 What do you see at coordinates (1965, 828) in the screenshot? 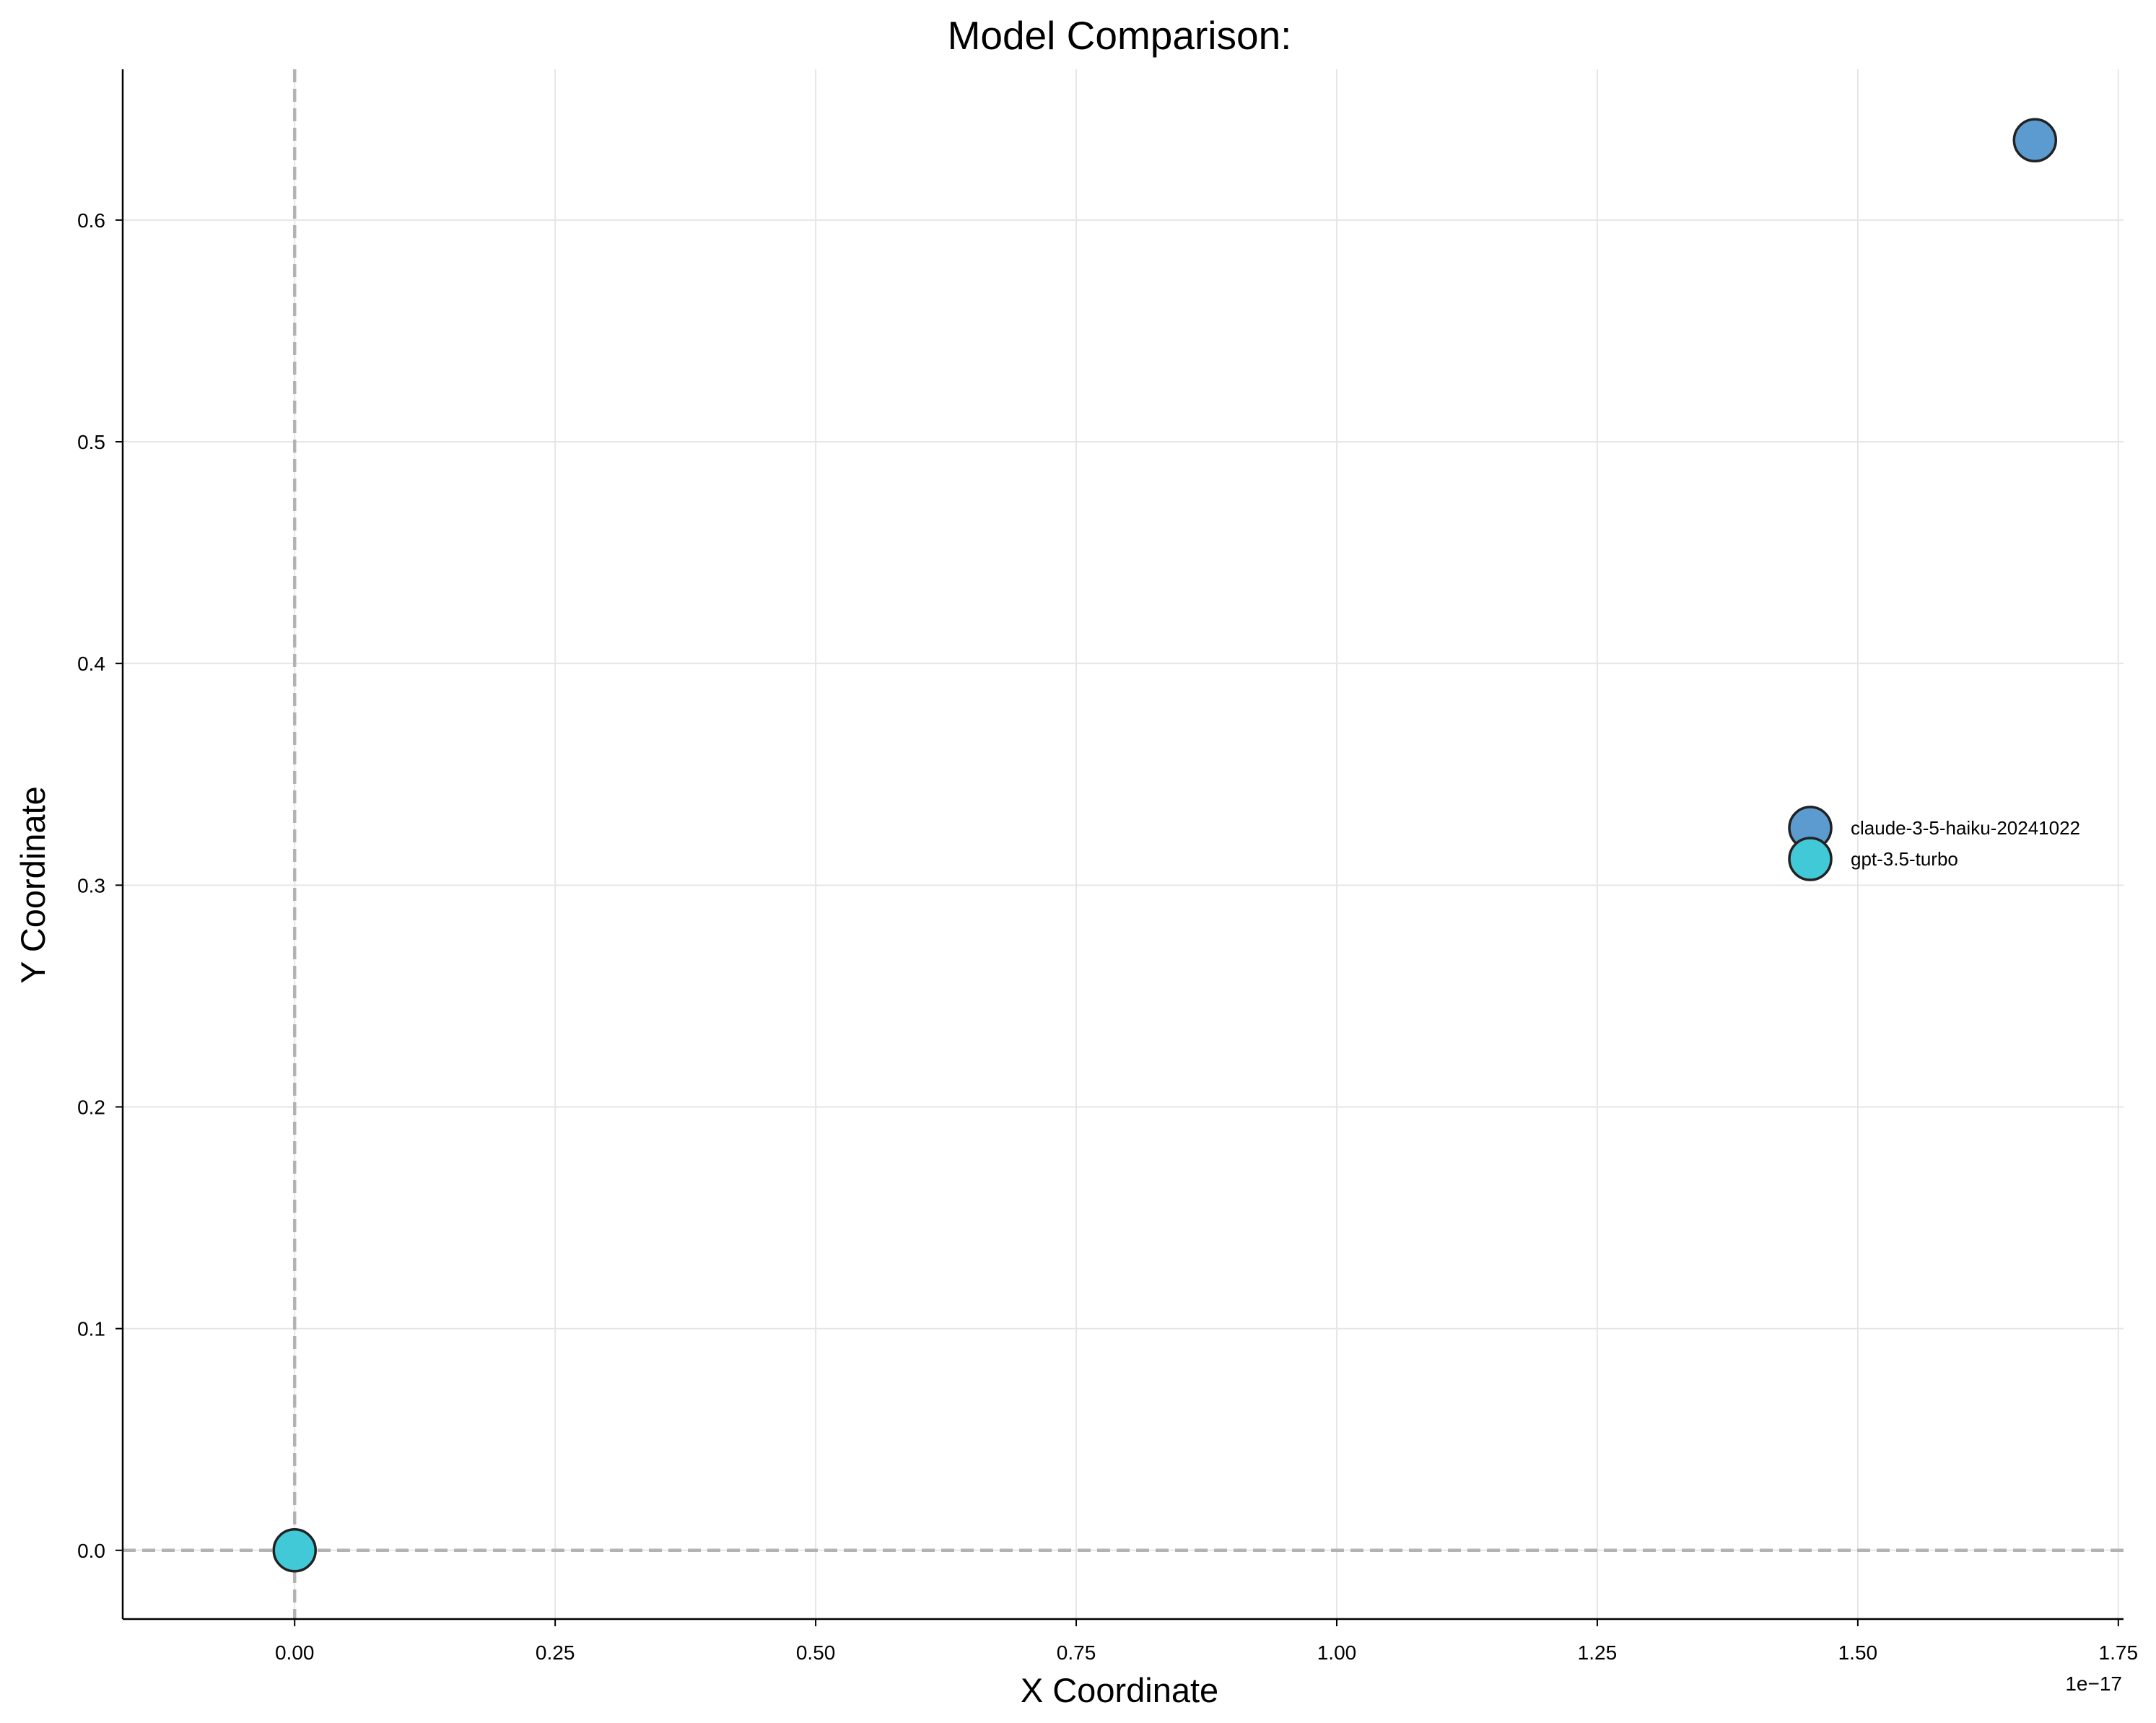
I see `legend-label: claude-3-5-haiku-20241022` at bounding box center [1965, 828].